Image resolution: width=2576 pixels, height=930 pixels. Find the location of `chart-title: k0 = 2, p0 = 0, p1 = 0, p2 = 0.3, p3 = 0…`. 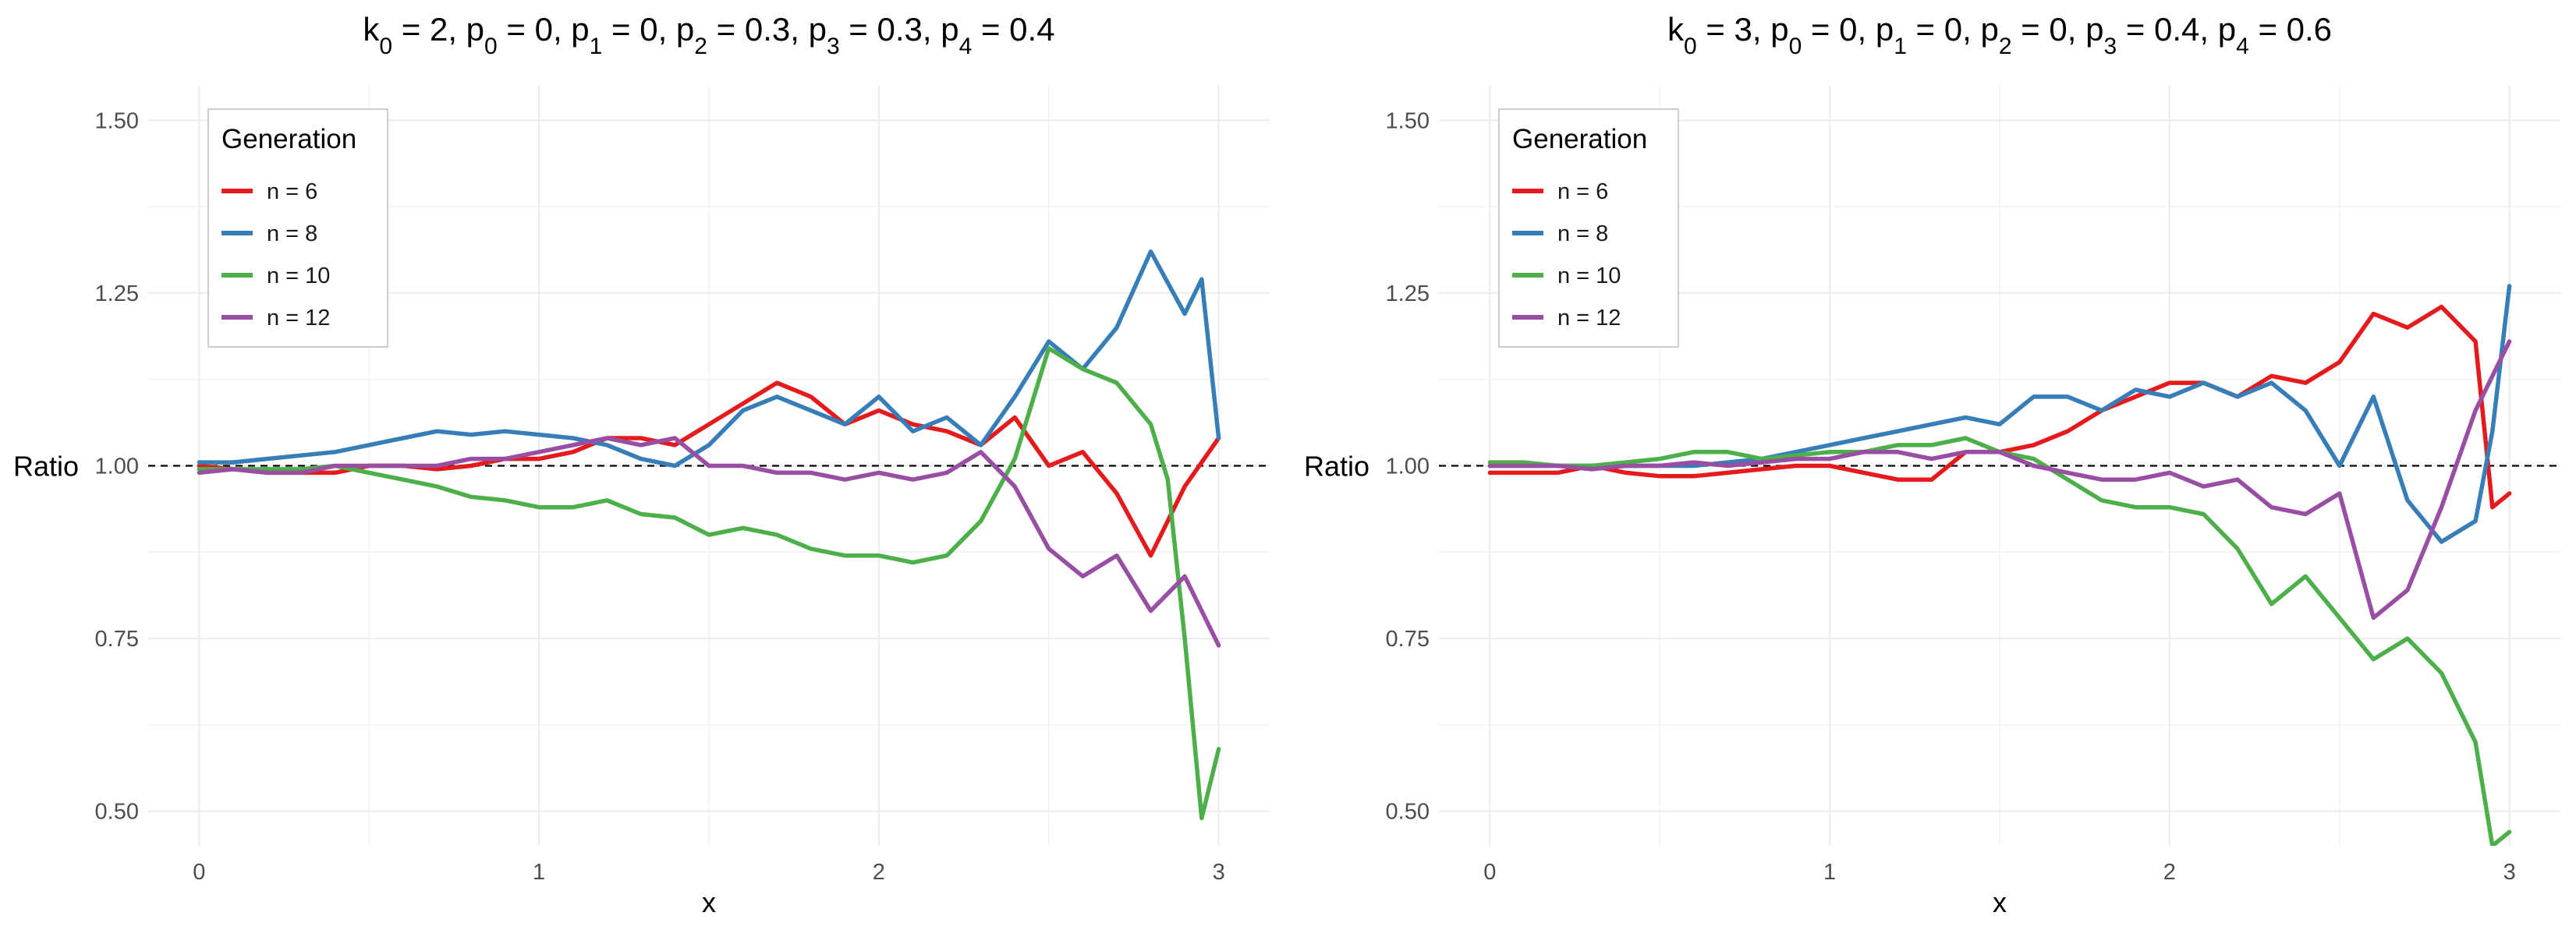

chart-title: k0 = 2, p0 = 0, p1 = 0, p2 = 0.3, p3 = 0… is located at coordinates (708, 35).